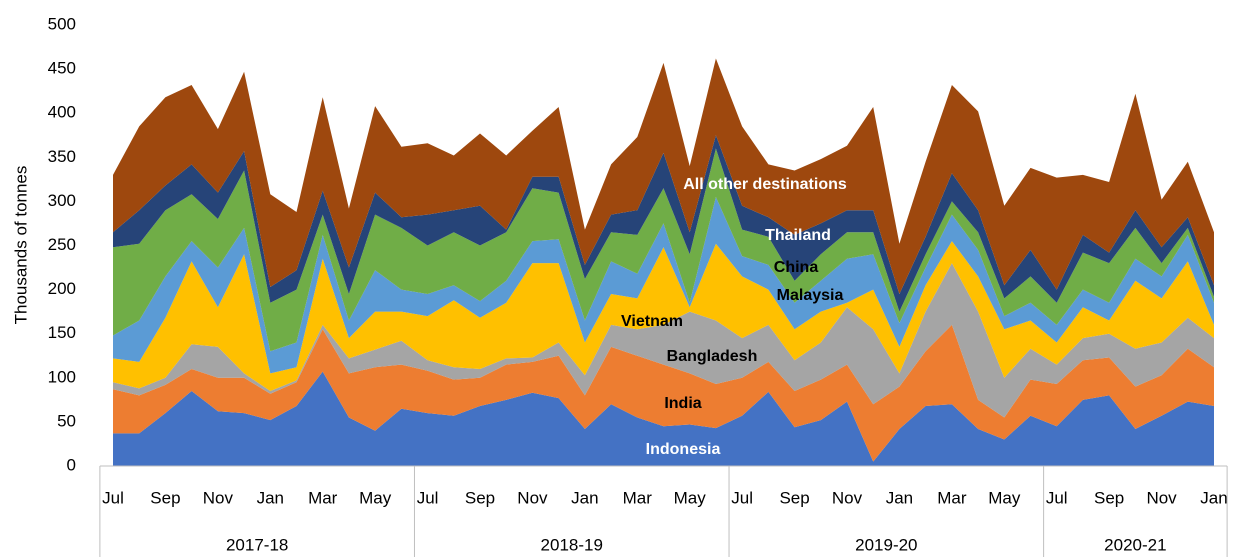 This screenshot has width=1235, height=557. Describe the element at coordinates (62, 156) in the screenshot. I see `y-tick-label: 350` at that location.